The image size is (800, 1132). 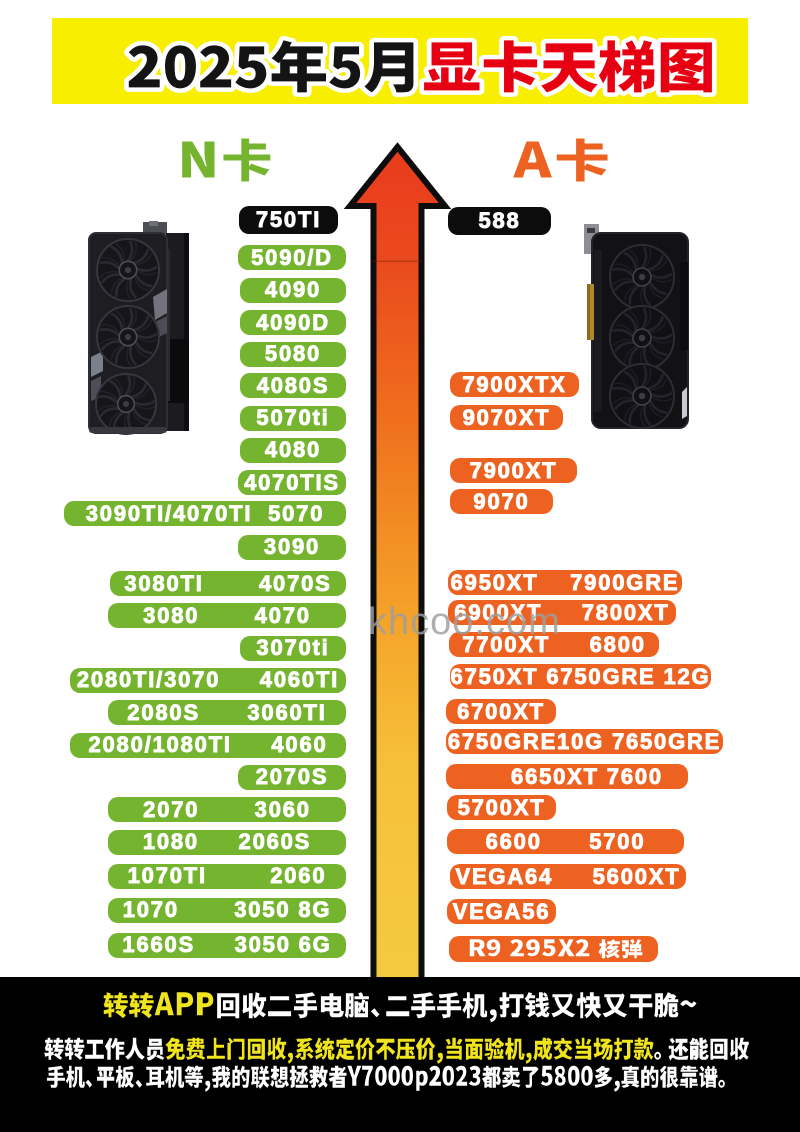 I want to click on gpu-pill-nvidia: 3080TI 4070S, so click(x=228, y=583).